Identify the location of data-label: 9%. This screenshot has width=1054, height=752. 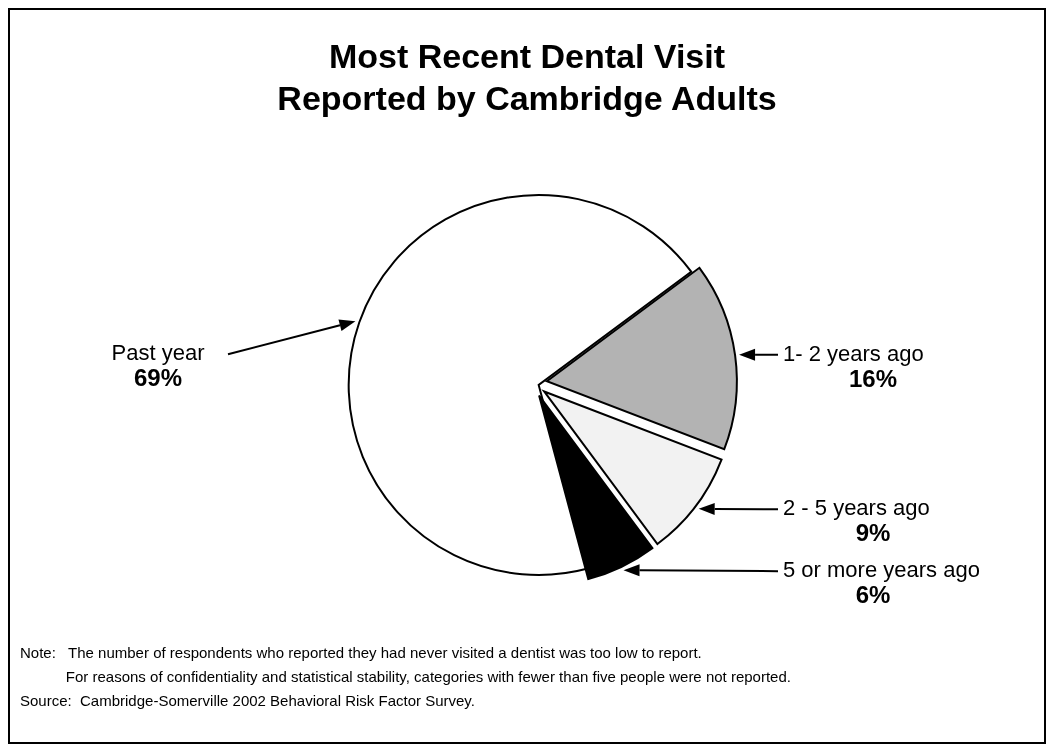
(873, 533).